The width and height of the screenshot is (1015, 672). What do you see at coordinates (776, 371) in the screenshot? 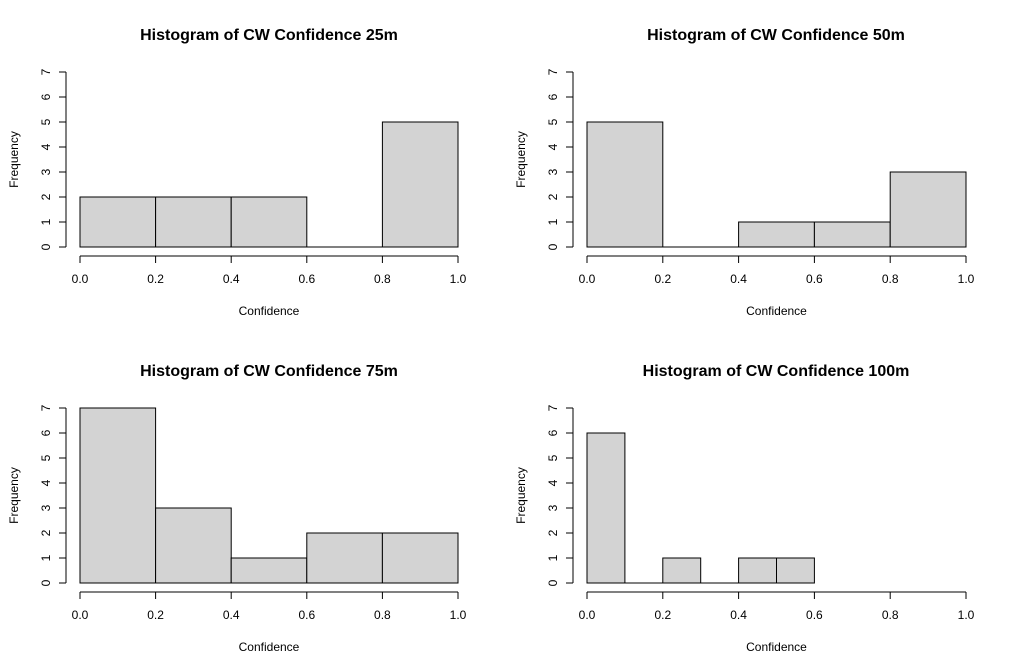
I see `chart-title: Histogram of CW Confidence 100m` at bounding box center [776, 371].